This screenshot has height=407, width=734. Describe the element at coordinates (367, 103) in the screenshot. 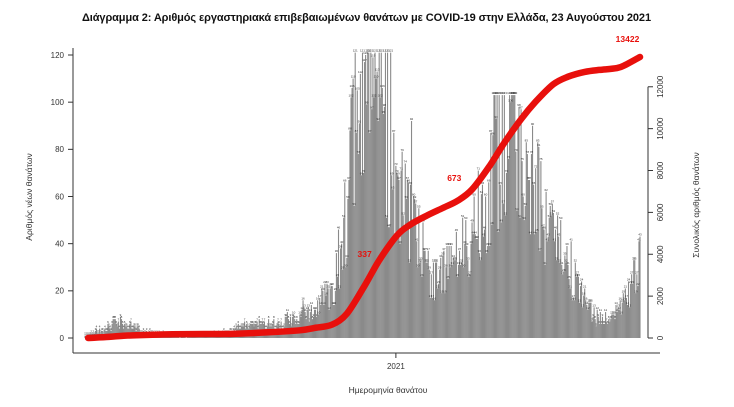

I see `svg-text: 99` at that location.